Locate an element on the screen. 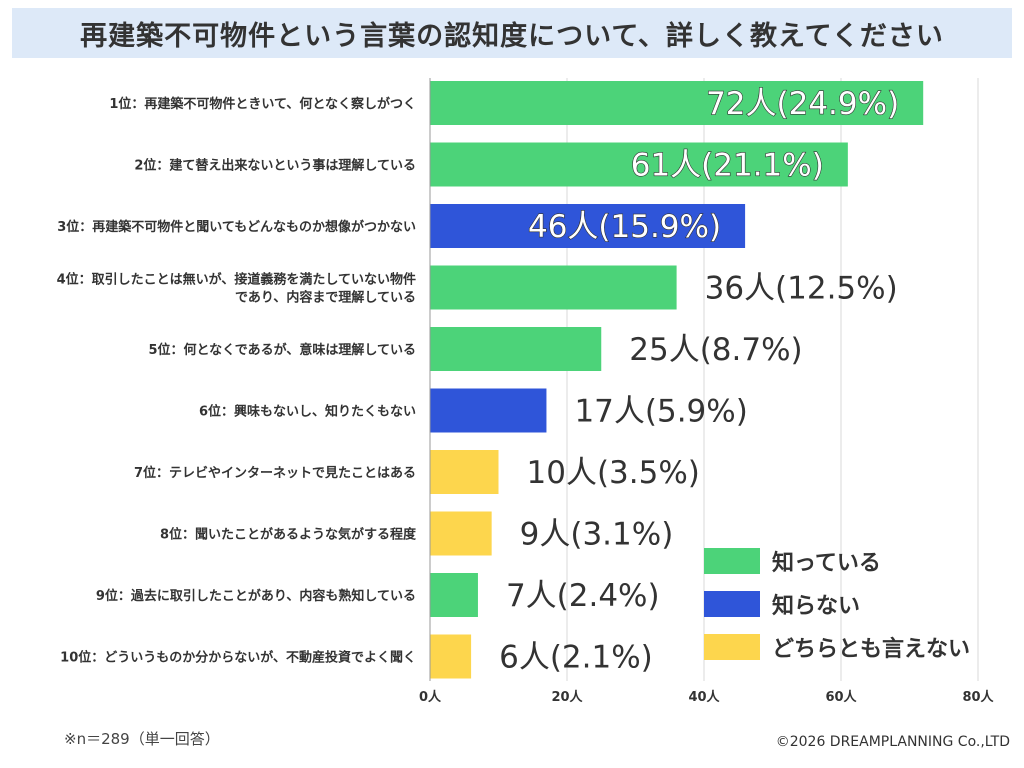 This screenshot has width=1024, height=768. x-tick-label: 40人 is located at coordinates (704, 697).